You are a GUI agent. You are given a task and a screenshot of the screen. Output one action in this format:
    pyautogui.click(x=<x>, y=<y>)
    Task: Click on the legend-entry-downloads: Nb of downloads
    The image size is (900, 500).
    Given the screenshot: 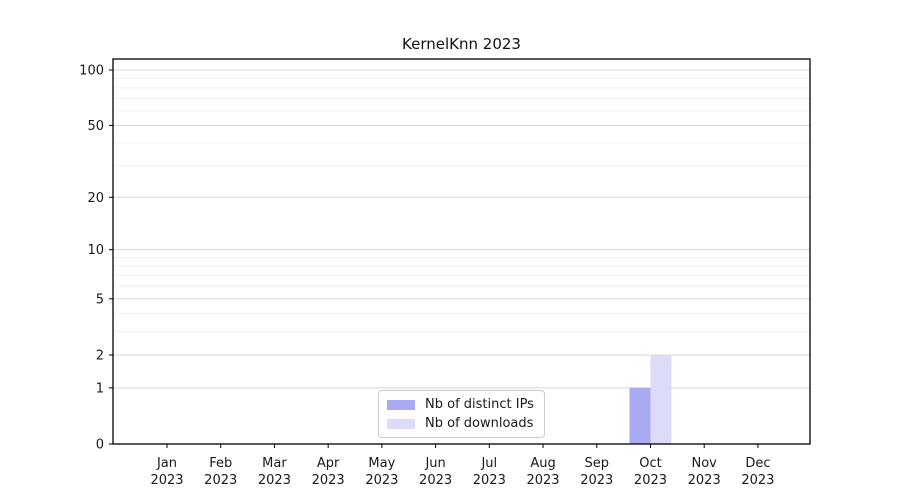 What is the action you would take?
    pyautogui.click(x=460, y=423)
    